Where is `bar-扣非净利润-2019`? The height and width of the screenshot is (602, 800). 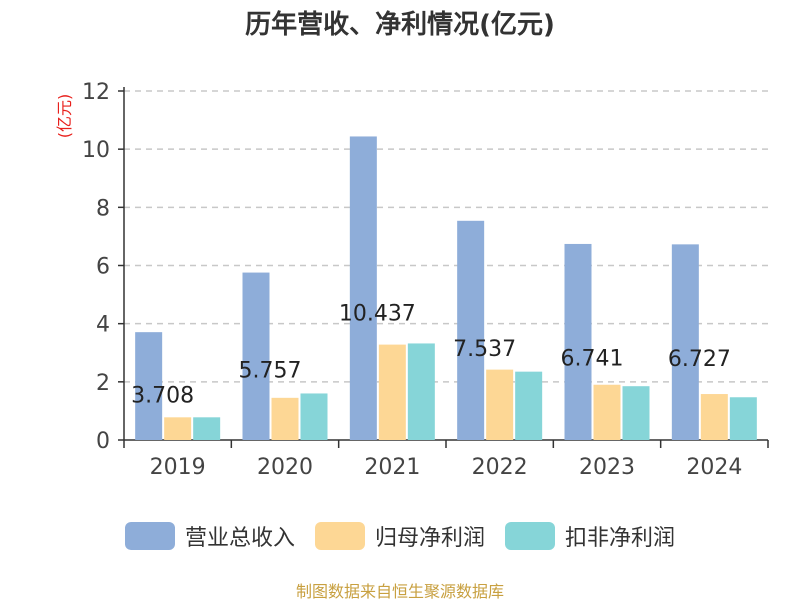 bar-扣非净利润-2019 is located at coordinates (207, 428).